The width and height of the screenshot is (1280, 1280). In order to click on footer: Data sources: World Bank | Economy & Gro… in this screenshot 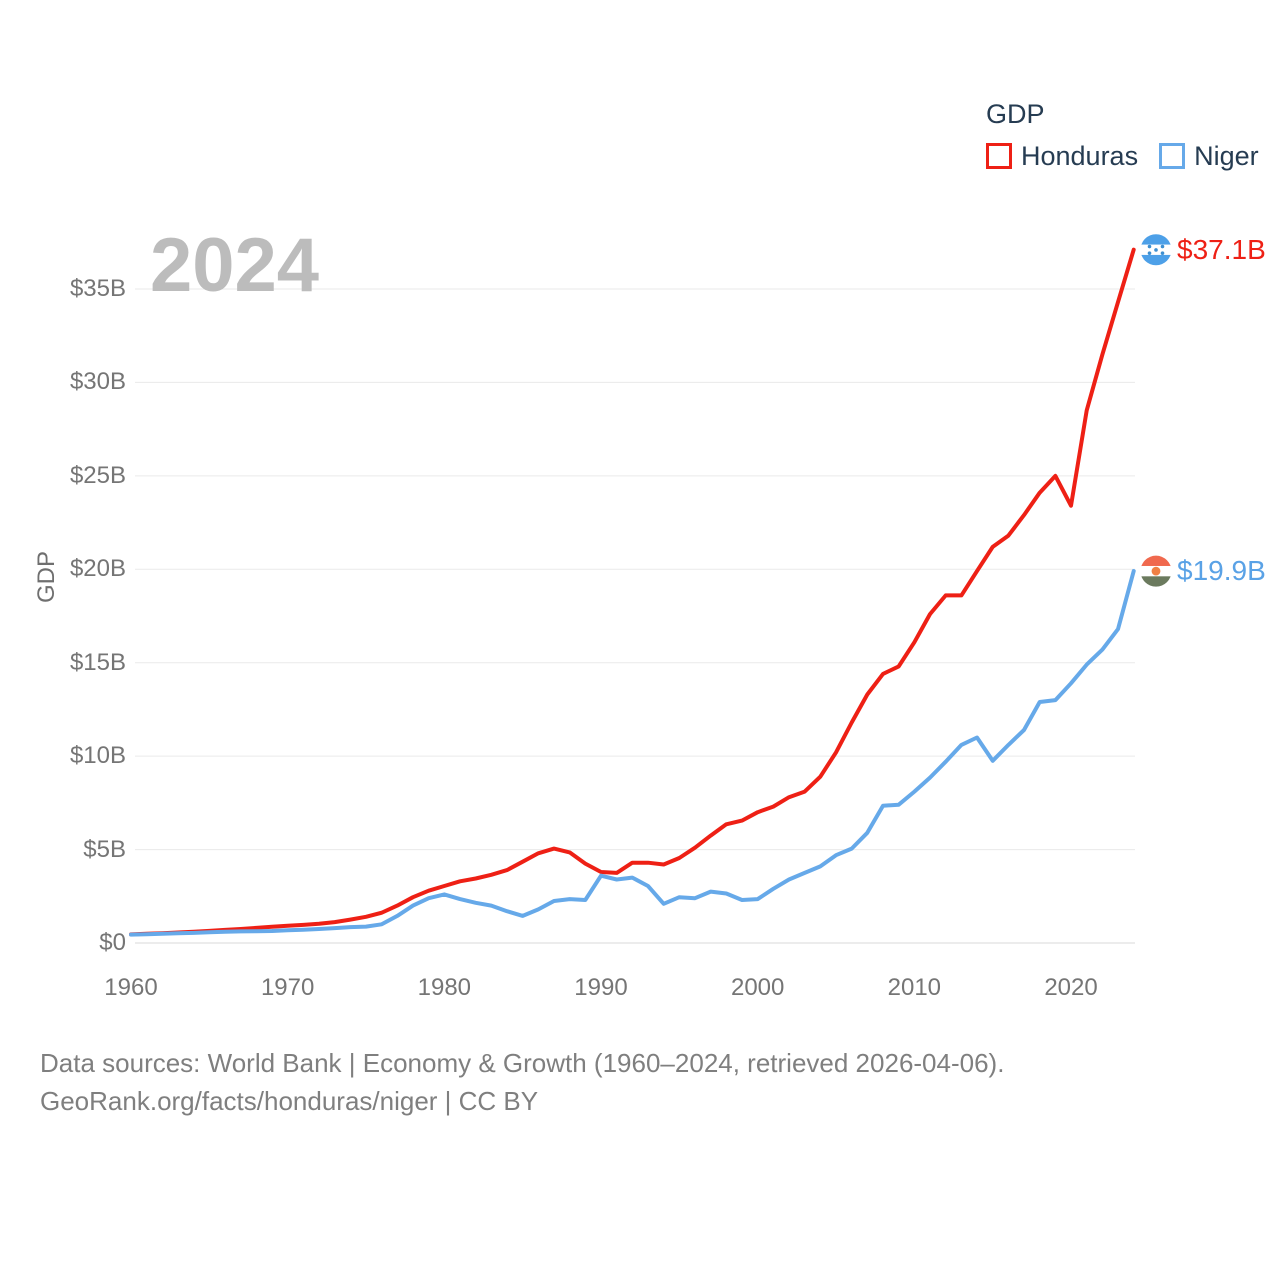, I will do `click(522, 1082)`.